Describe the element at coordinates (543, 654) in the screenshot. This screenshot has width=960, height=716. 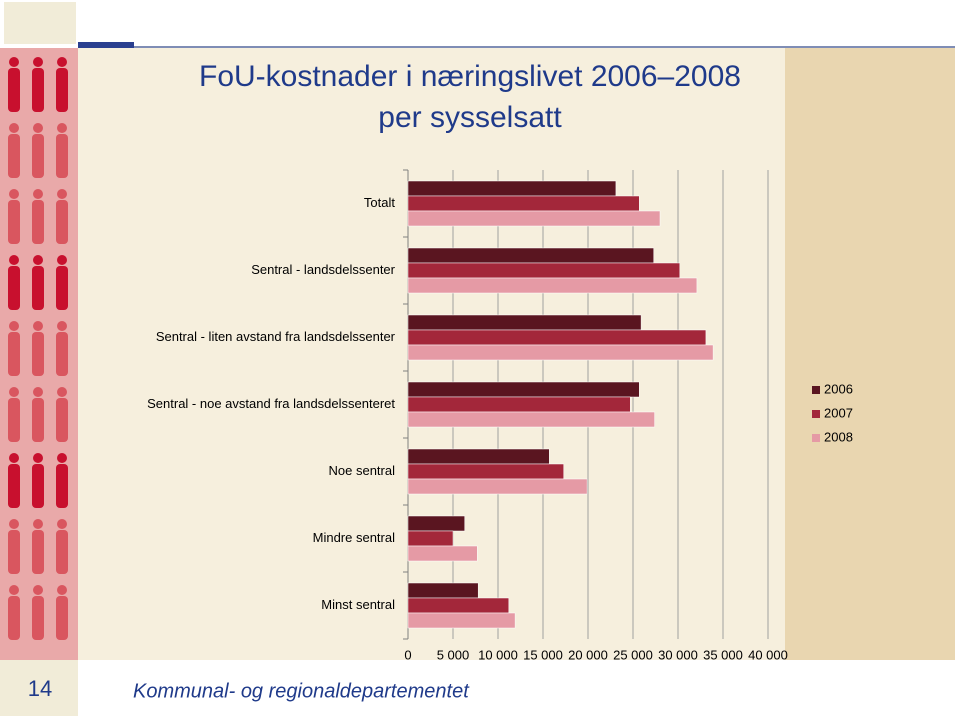
I see `x-tick-label: 15 000` at that location.